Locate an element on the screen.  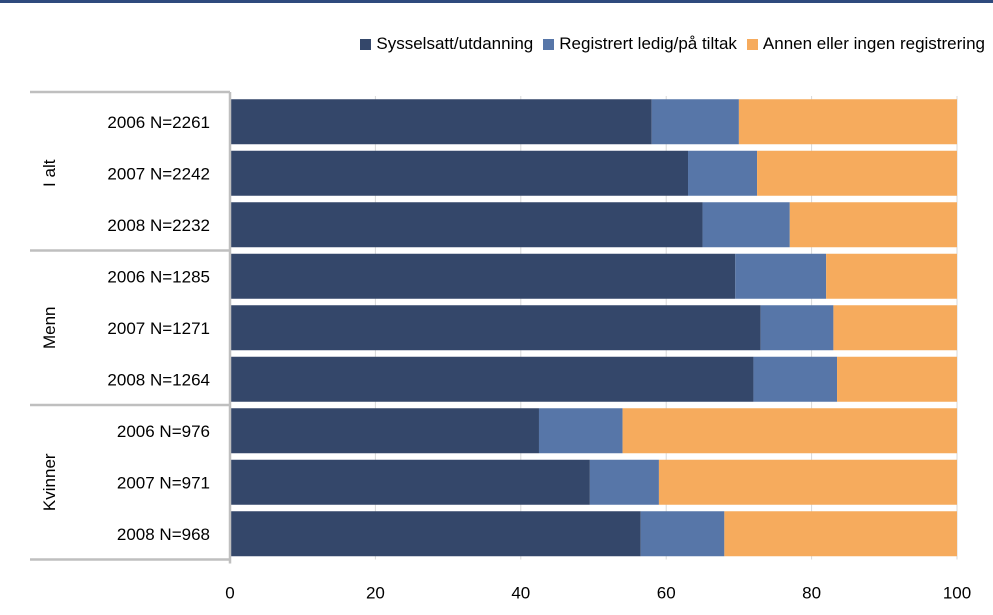
legend-item-registered: Registrert ledig/på tiltak is located at coordinates (640, 44).